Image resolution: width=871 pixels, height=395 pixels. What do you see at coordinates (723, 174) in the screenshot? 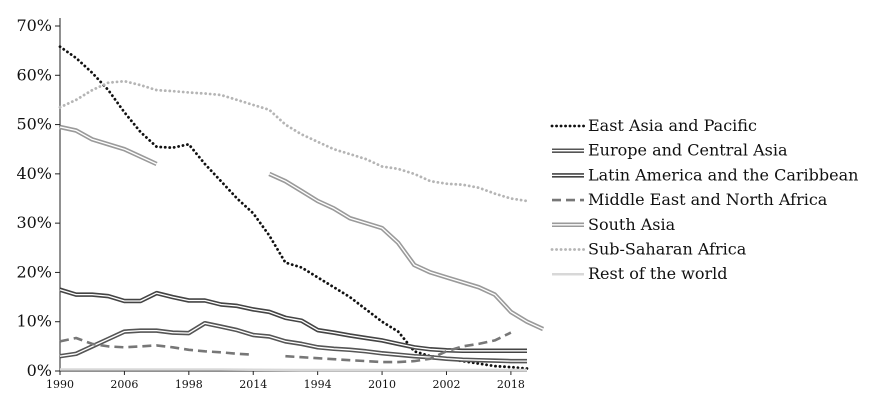
I see `legend-label: Latin America and the Caribbean` at bounding box center [723, 174].